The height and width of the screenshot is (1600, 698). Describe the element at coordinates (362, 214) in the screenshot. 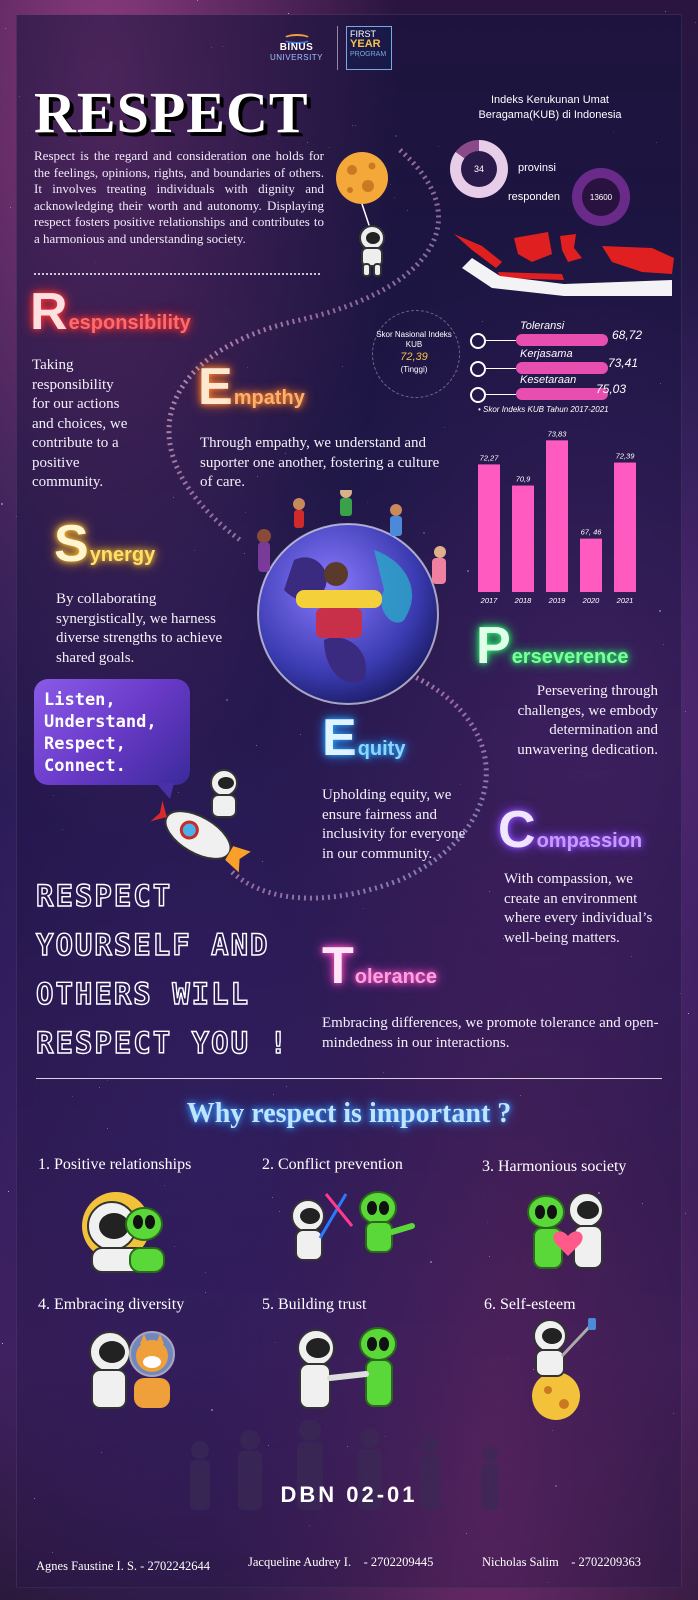

I see `moon-balloon-astronaut` at that location.